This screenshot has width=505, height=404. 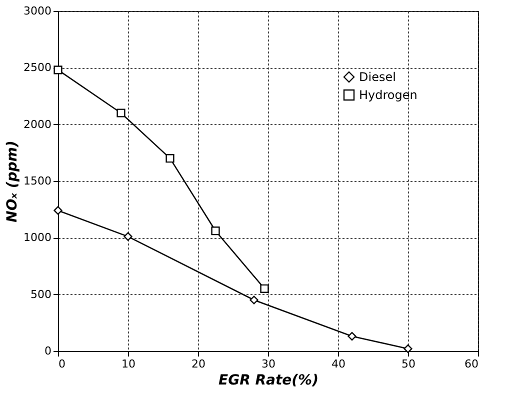 I want to click on legend-label: Hydrogen, so click(x=388, y=95).